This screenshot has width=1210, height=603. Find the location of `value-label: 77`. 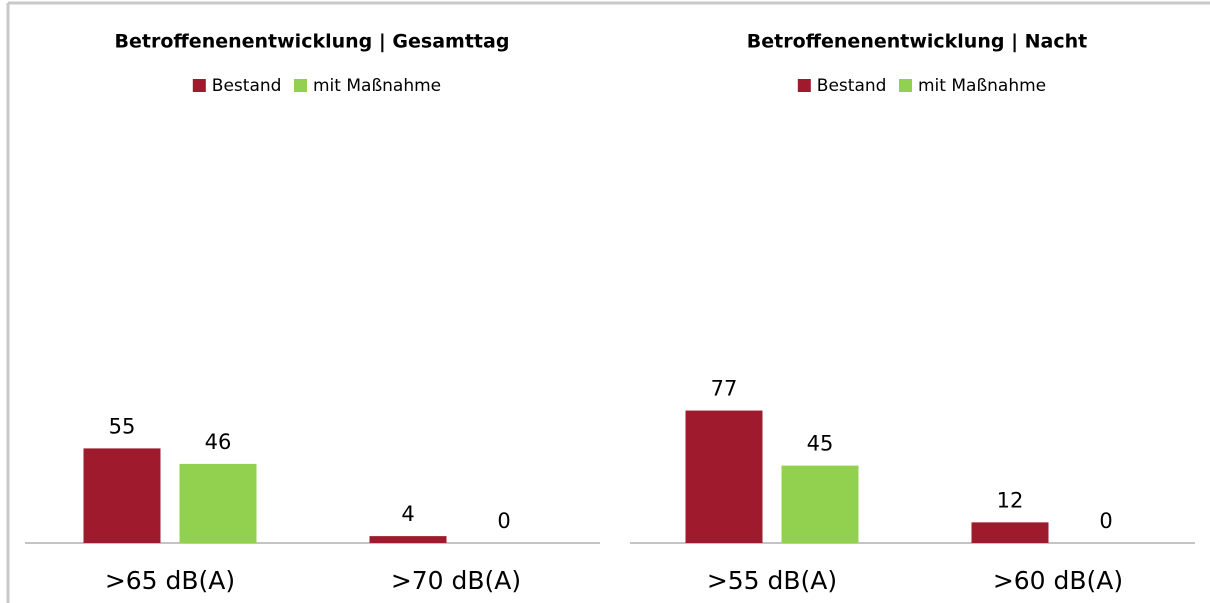

value-label: 77 is located at coordinates (724, 389).